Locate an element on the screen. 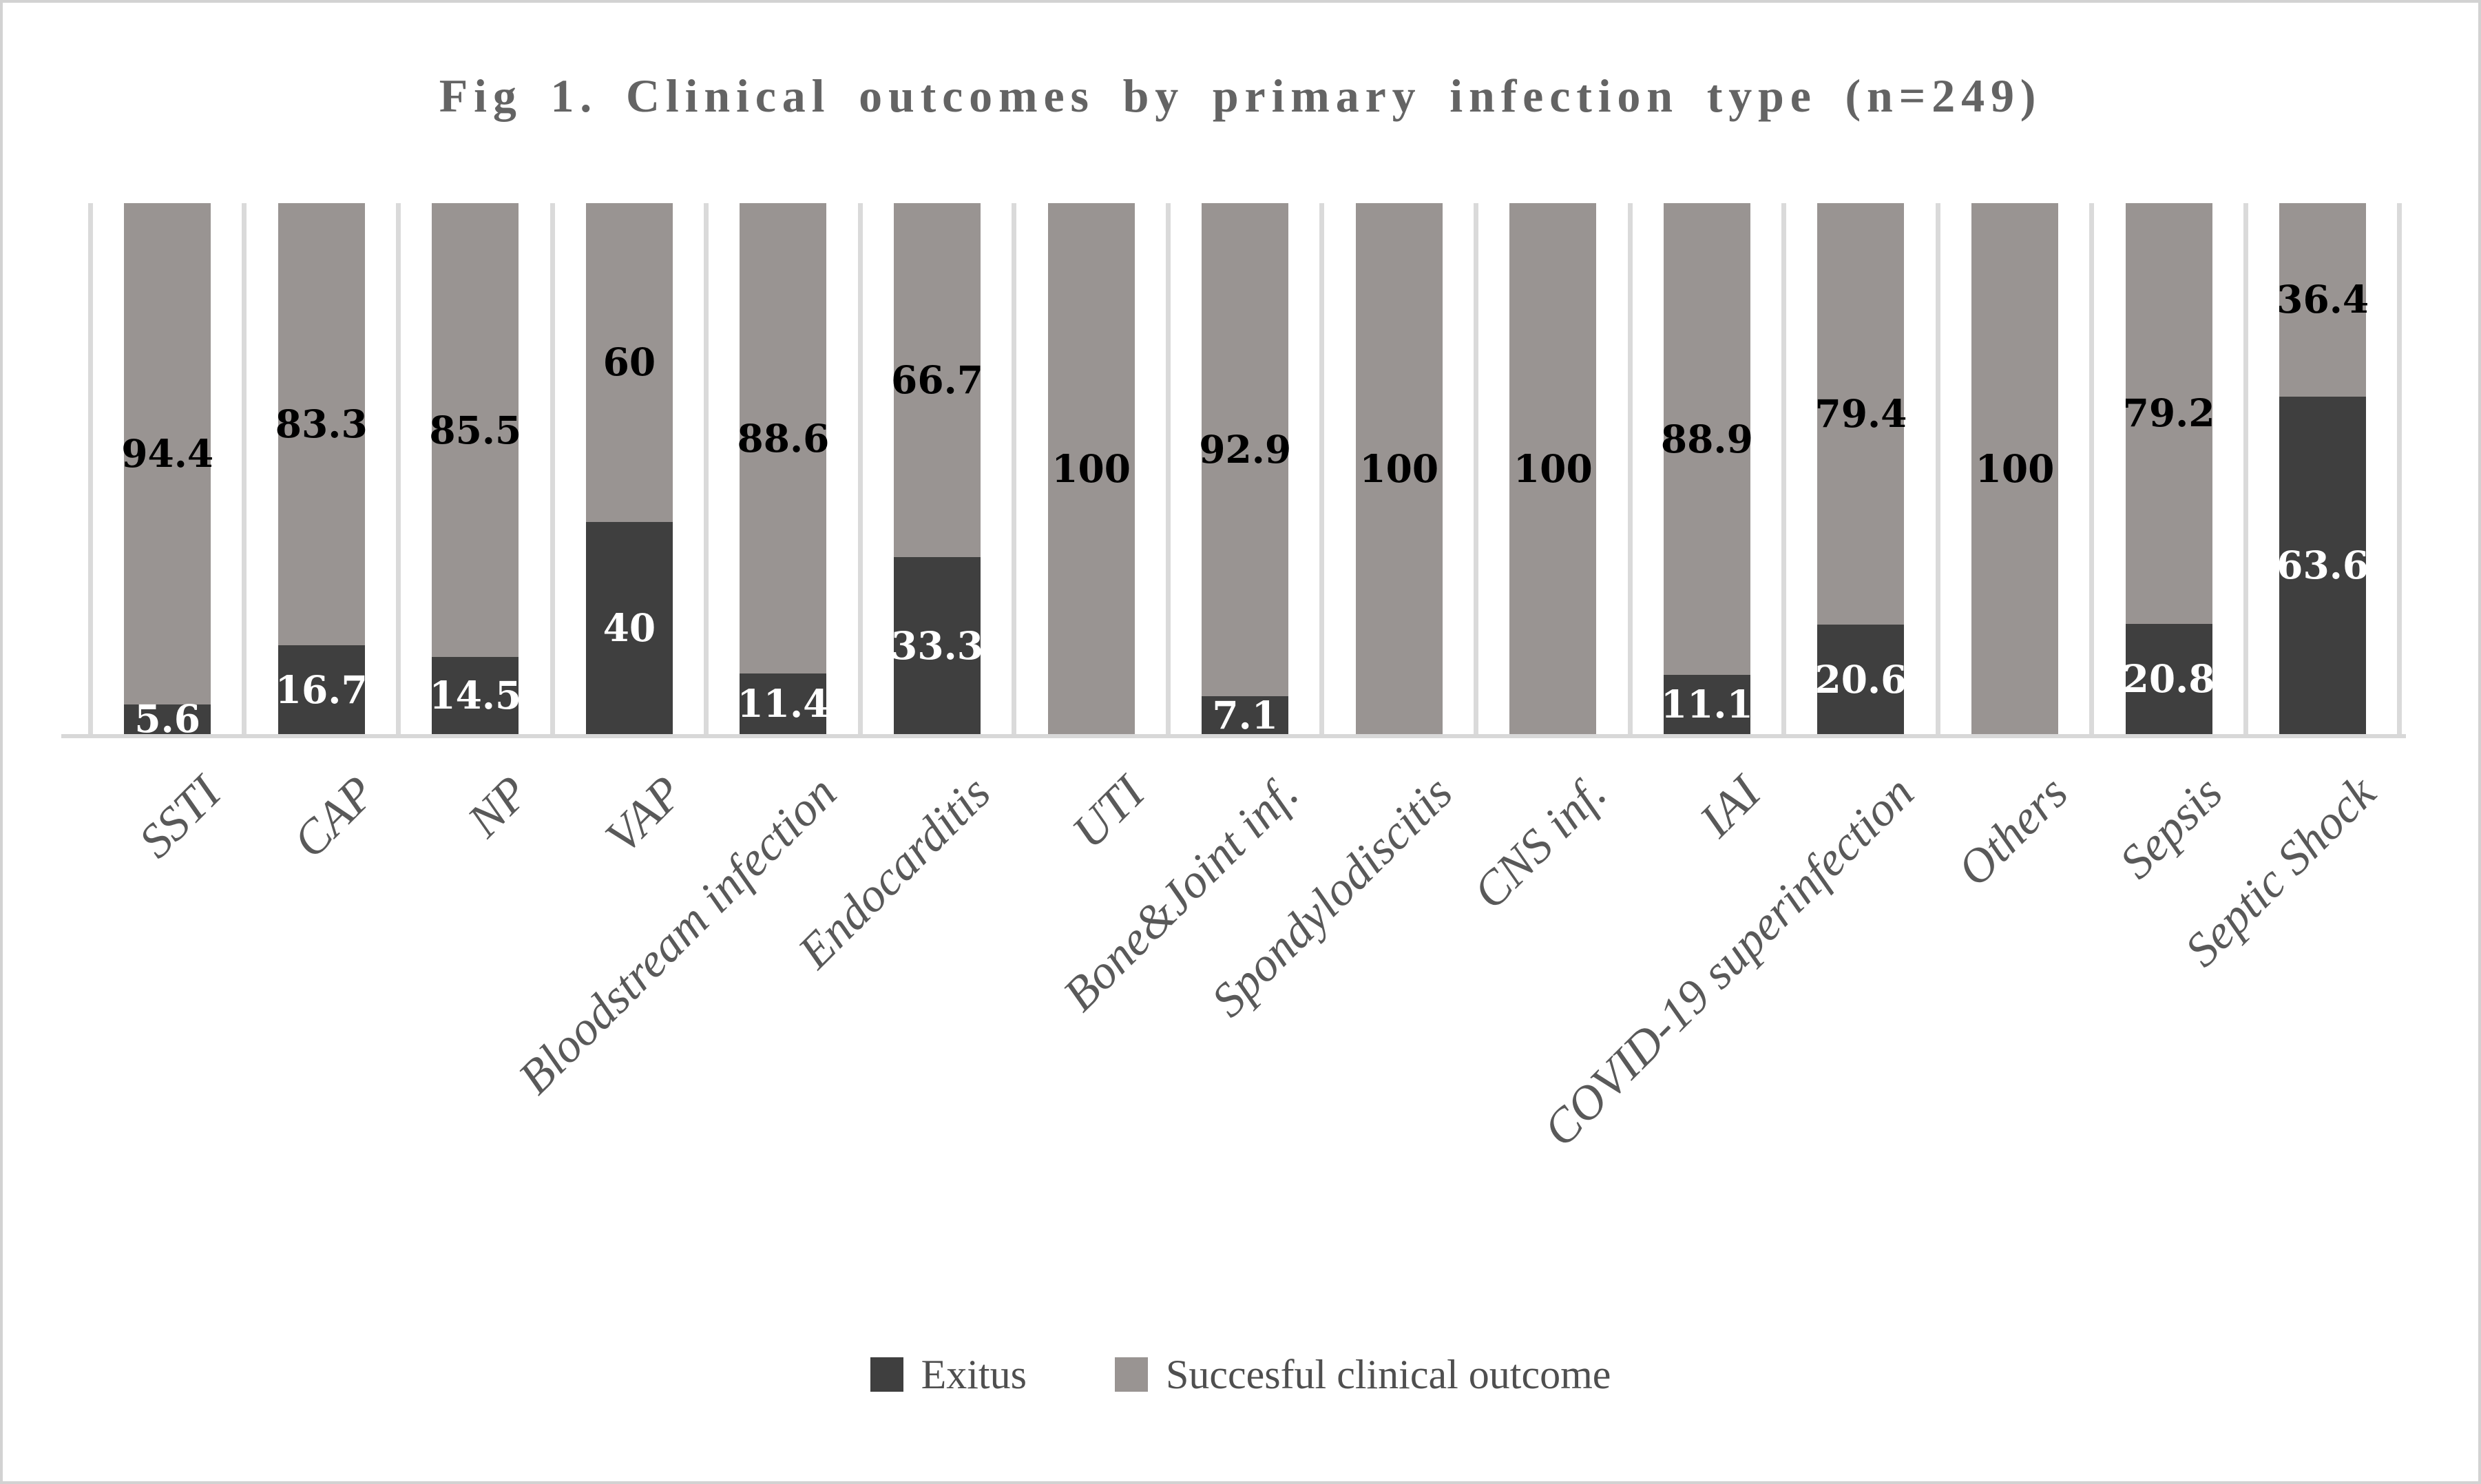  value-label-success: 92.9 is located at coordinates (1245, 450).